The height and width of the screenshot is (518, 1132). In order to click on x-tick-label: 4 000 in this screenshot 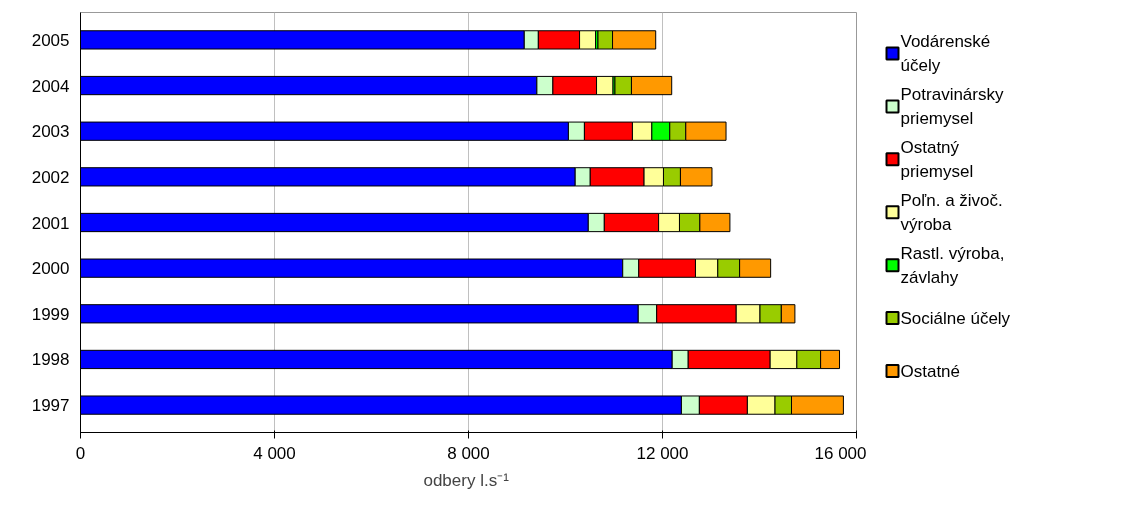, I will do `click(274, 453)`.